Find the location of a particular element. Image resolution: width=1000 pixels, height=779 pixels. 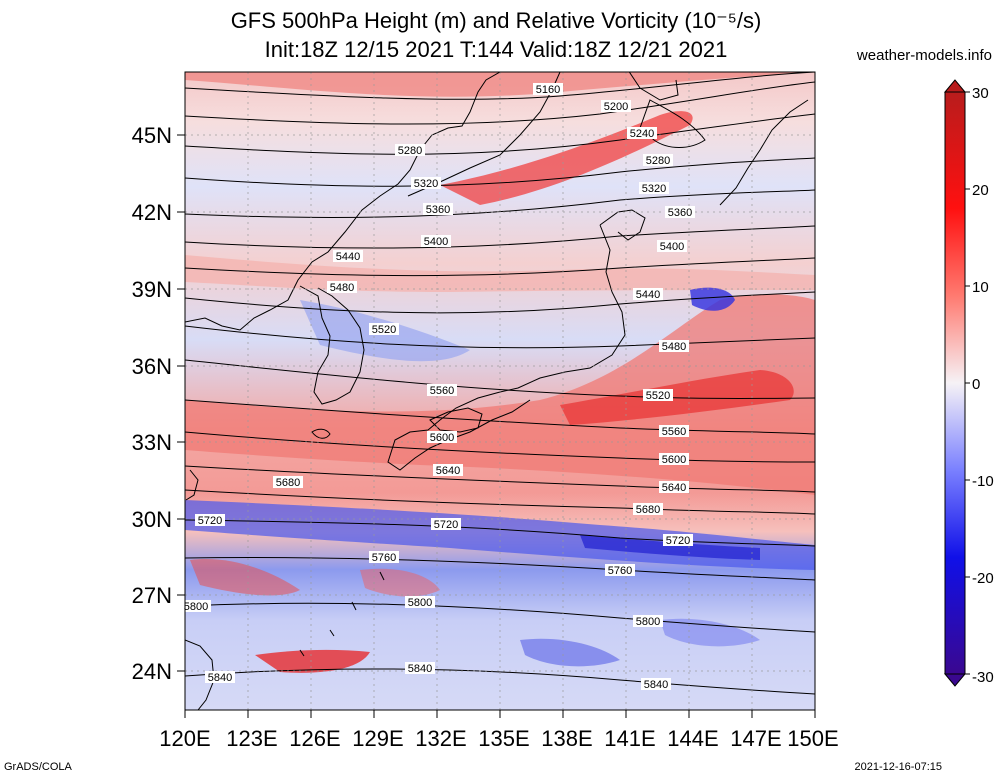

lon-label: 141E is located at coordinates (629, 738).